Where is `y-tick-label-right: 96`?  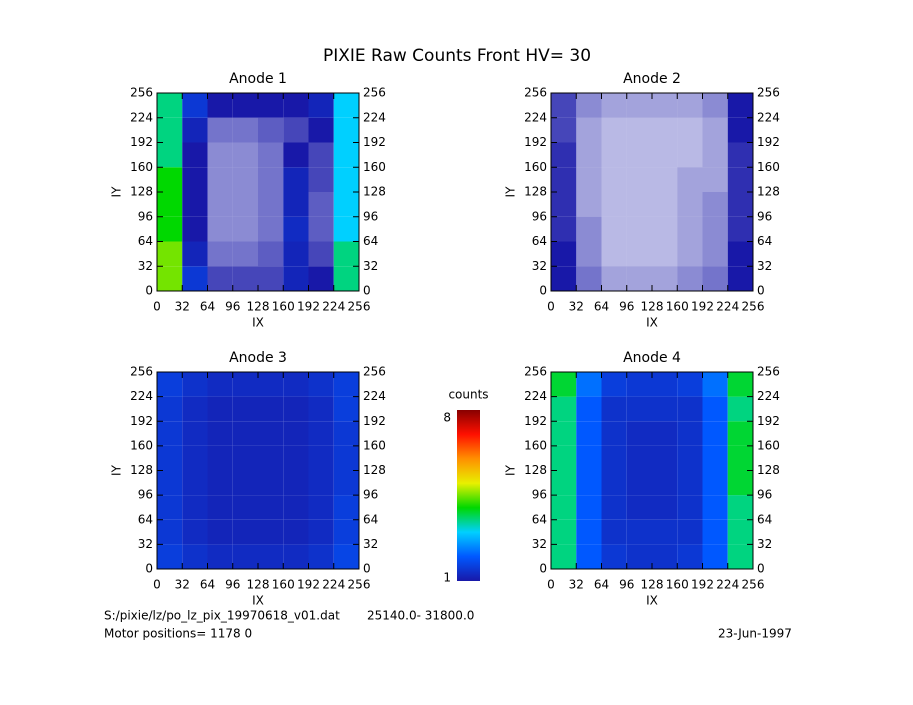 y-tick-label-right: 96 is located at coordinates (370, 216).